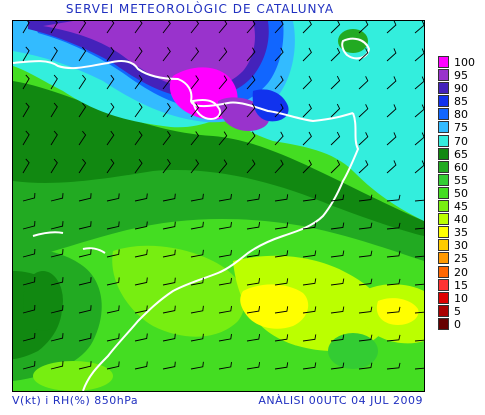  Describe the element at coordinates (183, 91) in the screenshot. I see `border-pyrenees` at that location.